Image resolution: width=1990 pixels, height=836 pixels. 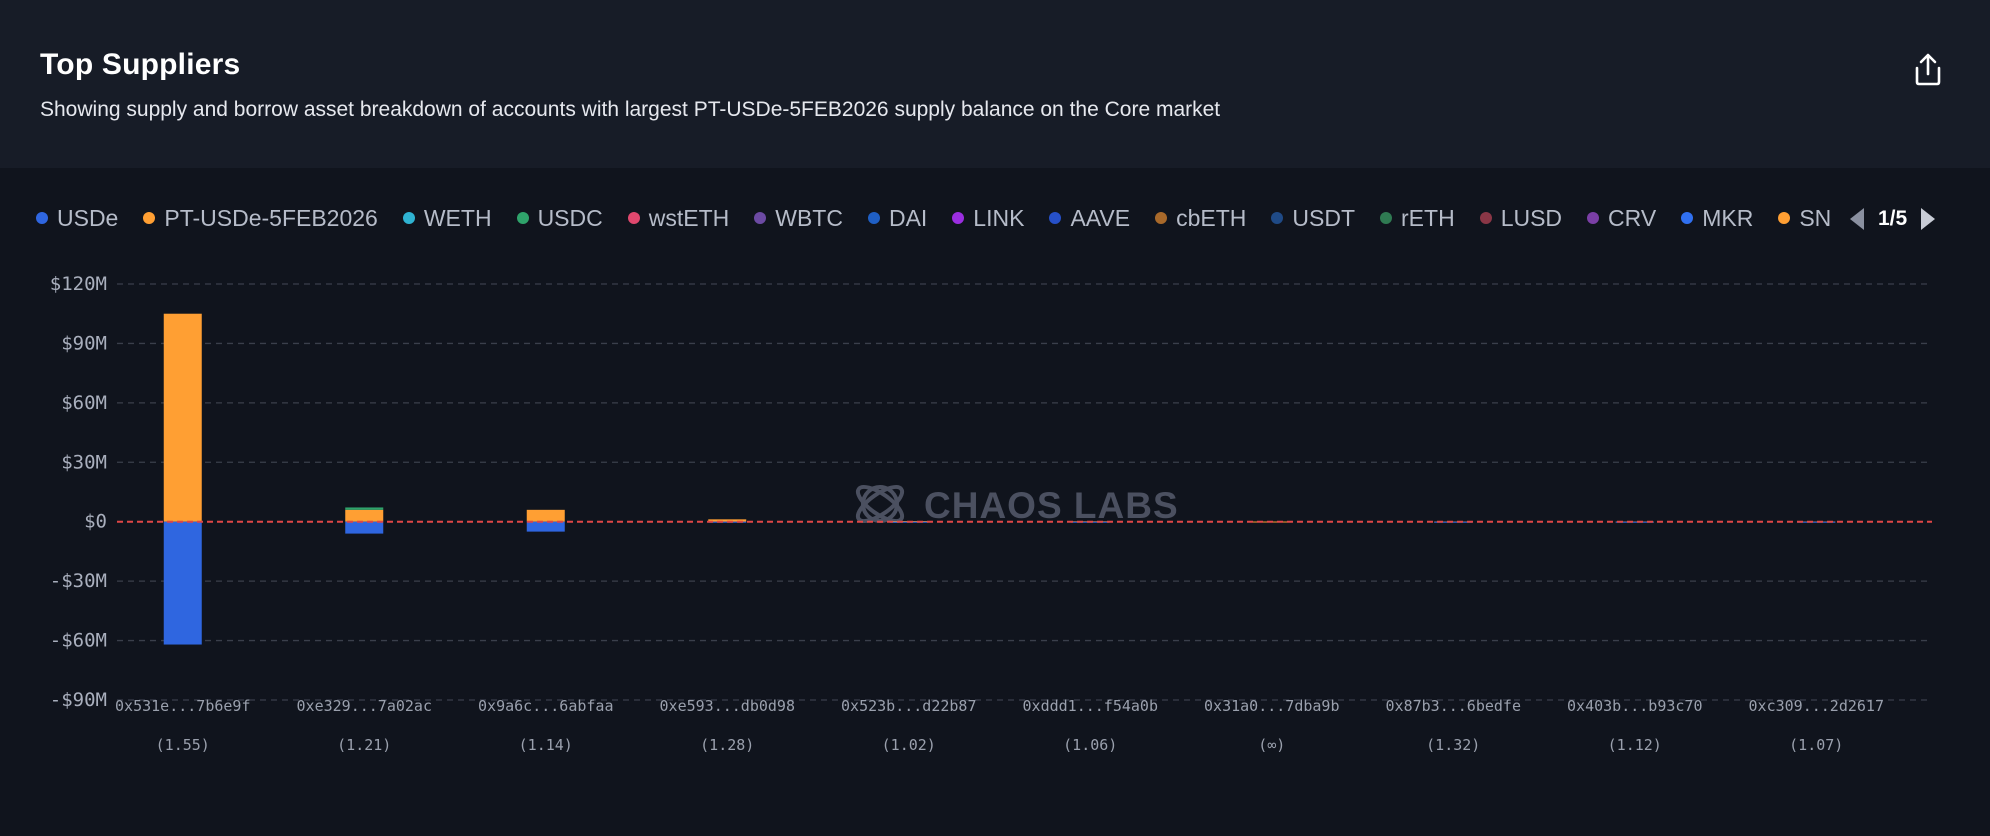 I want to click on legend-pager: 1/5, so click(x=1905, y=219).